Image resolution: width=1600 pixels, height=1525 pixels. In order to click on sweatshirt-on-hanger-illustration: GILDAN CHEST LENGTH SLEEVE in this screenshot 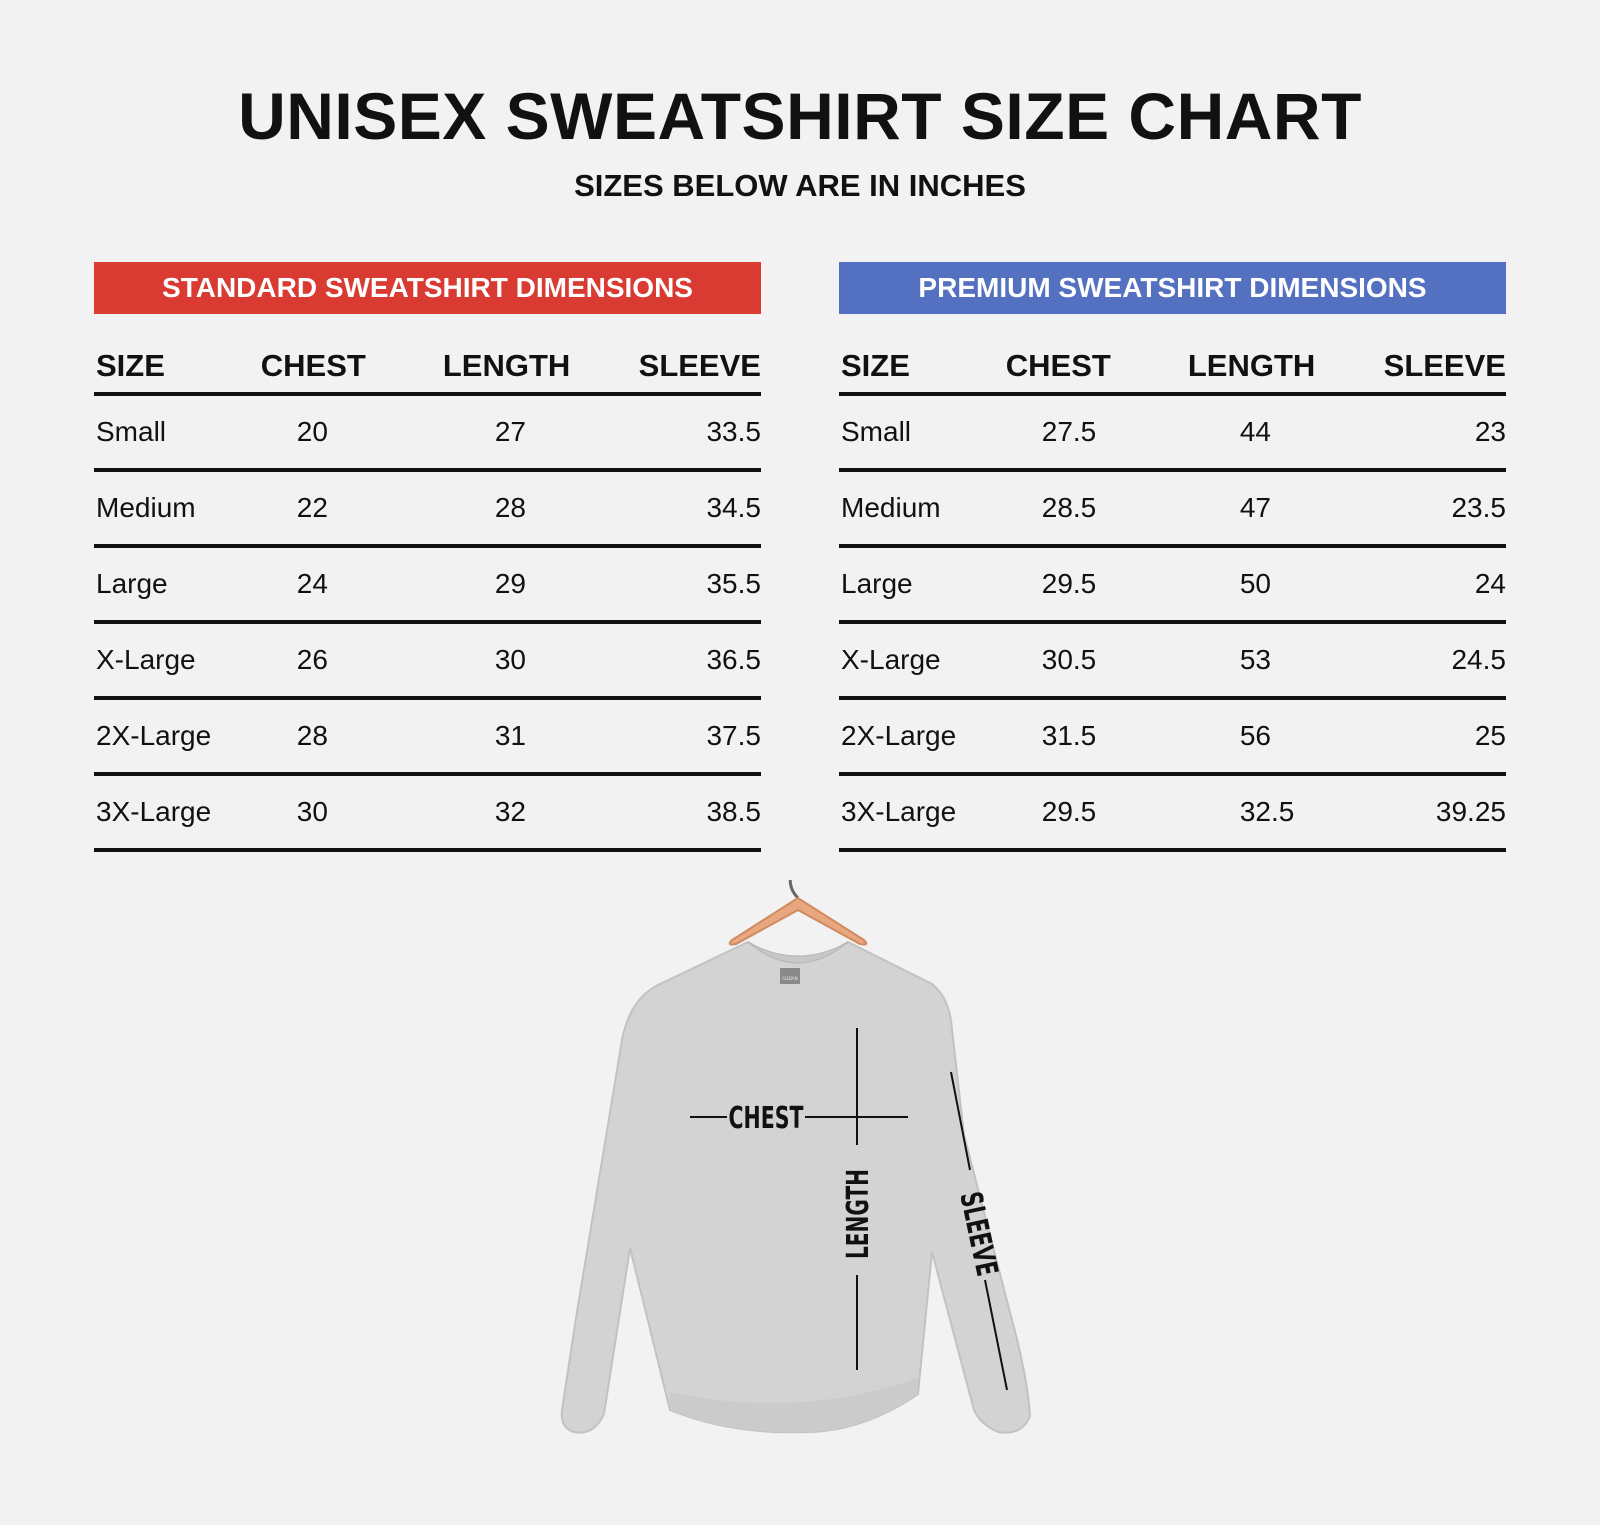, I will do `click(796, 1152)`.